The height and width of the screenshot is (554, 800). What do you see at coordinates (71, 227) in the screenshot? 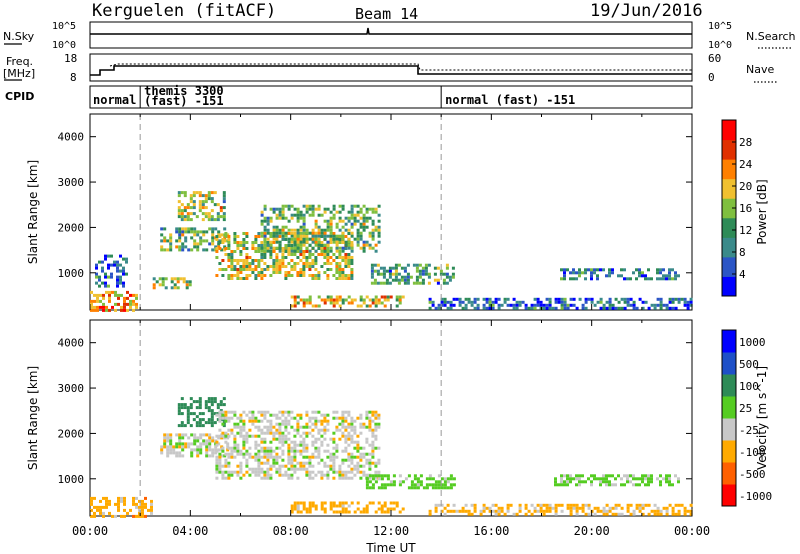
I see `ytick-label: 2000` at bounding box center [71, 227].